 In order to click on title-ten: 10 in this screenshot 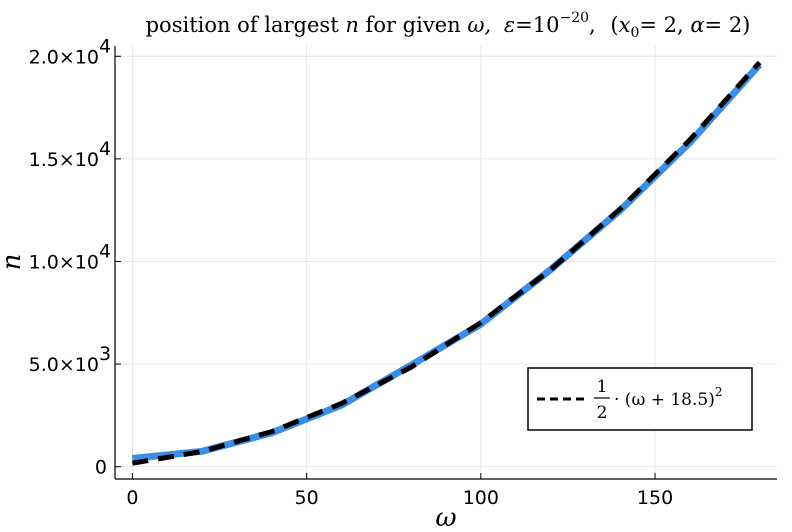, I will do `click(546, 25)`.